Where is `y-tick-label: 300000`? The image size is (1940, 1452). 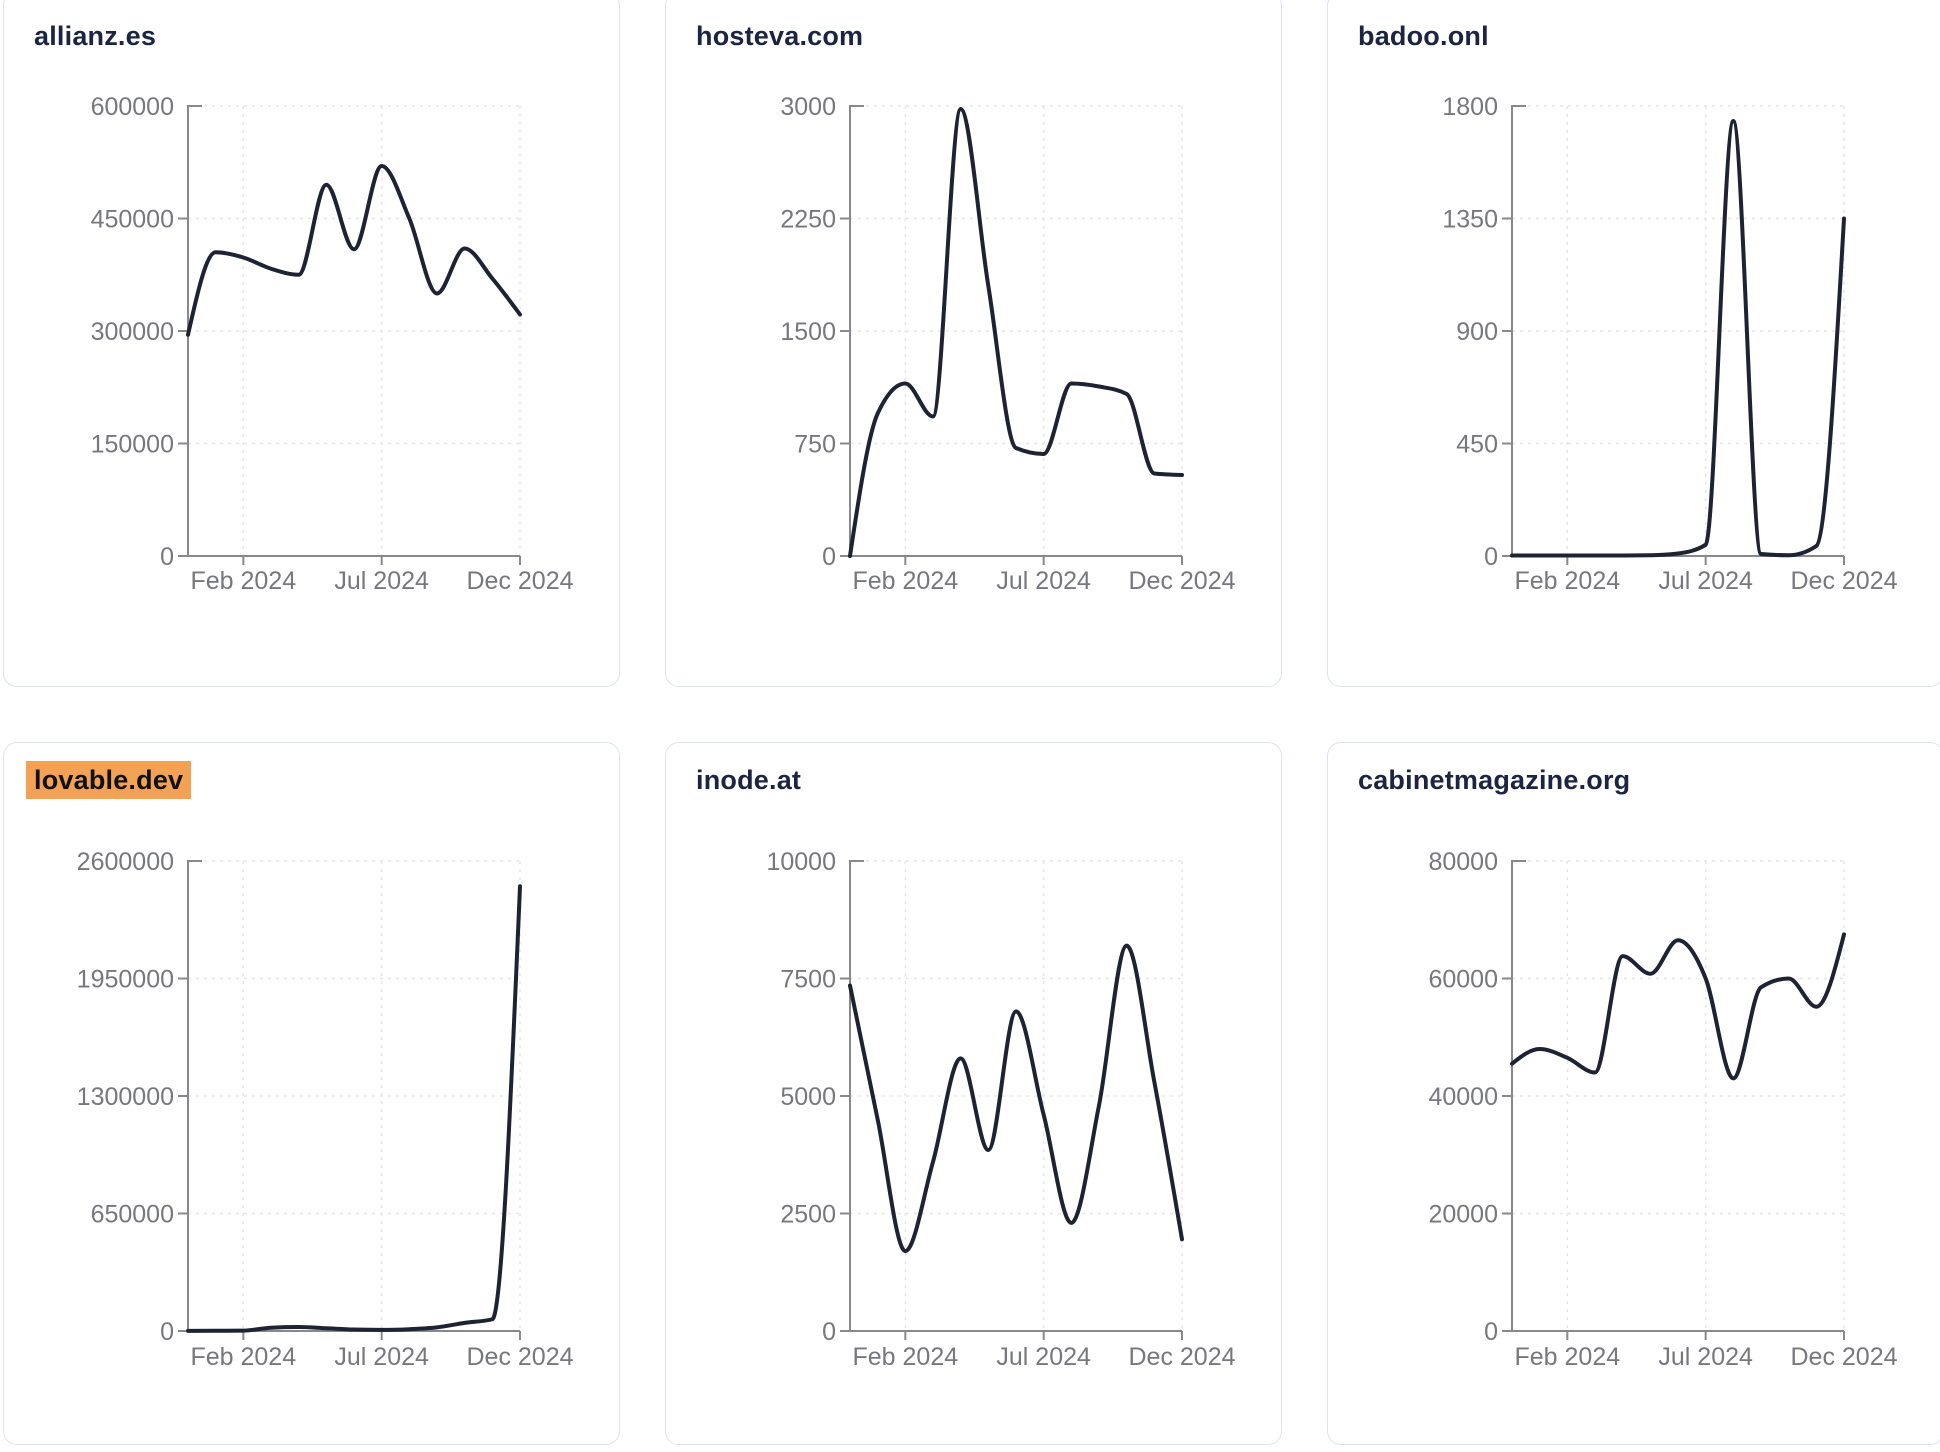
y-tick-label: 300000 is located at coordinates (132, 332).